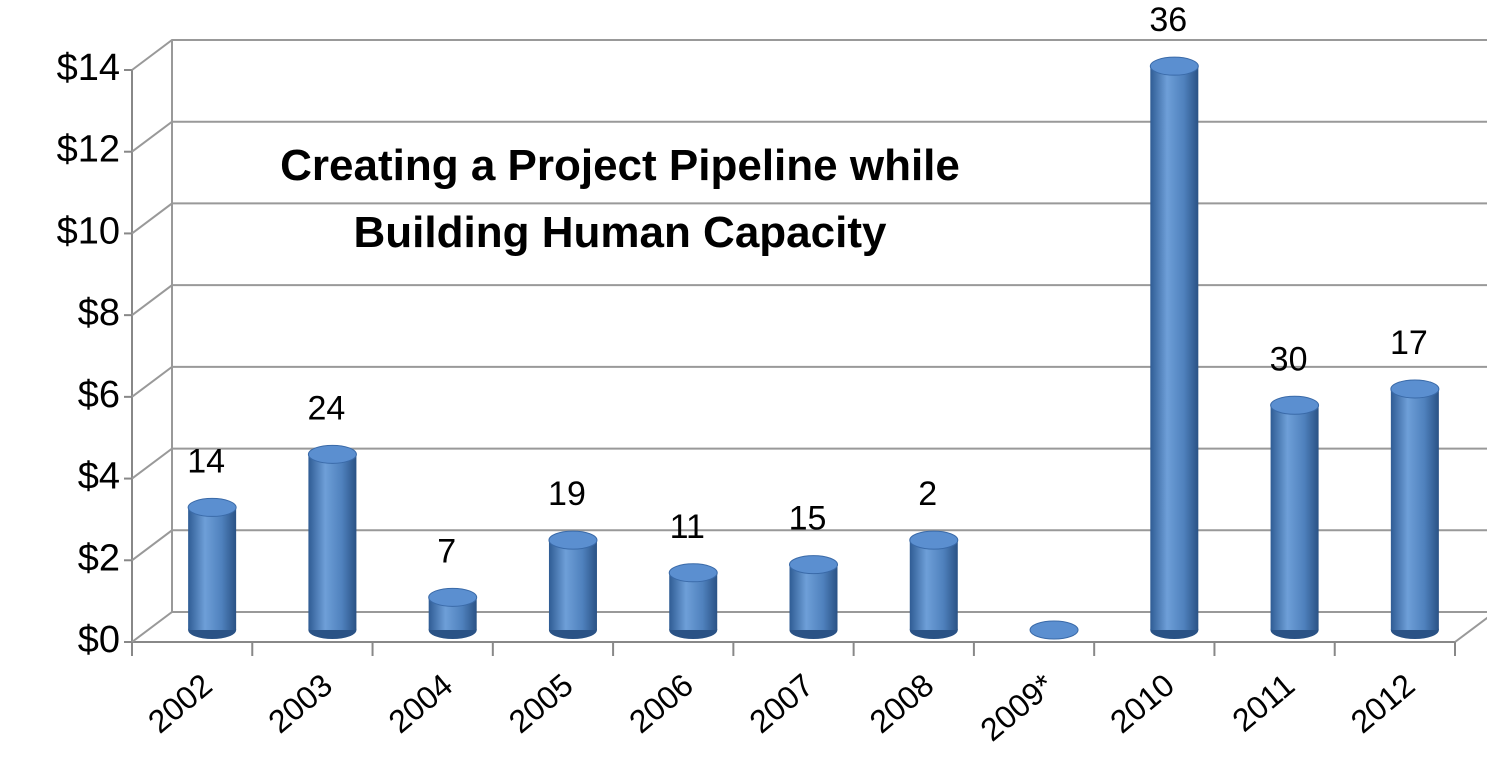  I want to click on data-label: 11, so click(687, 527).